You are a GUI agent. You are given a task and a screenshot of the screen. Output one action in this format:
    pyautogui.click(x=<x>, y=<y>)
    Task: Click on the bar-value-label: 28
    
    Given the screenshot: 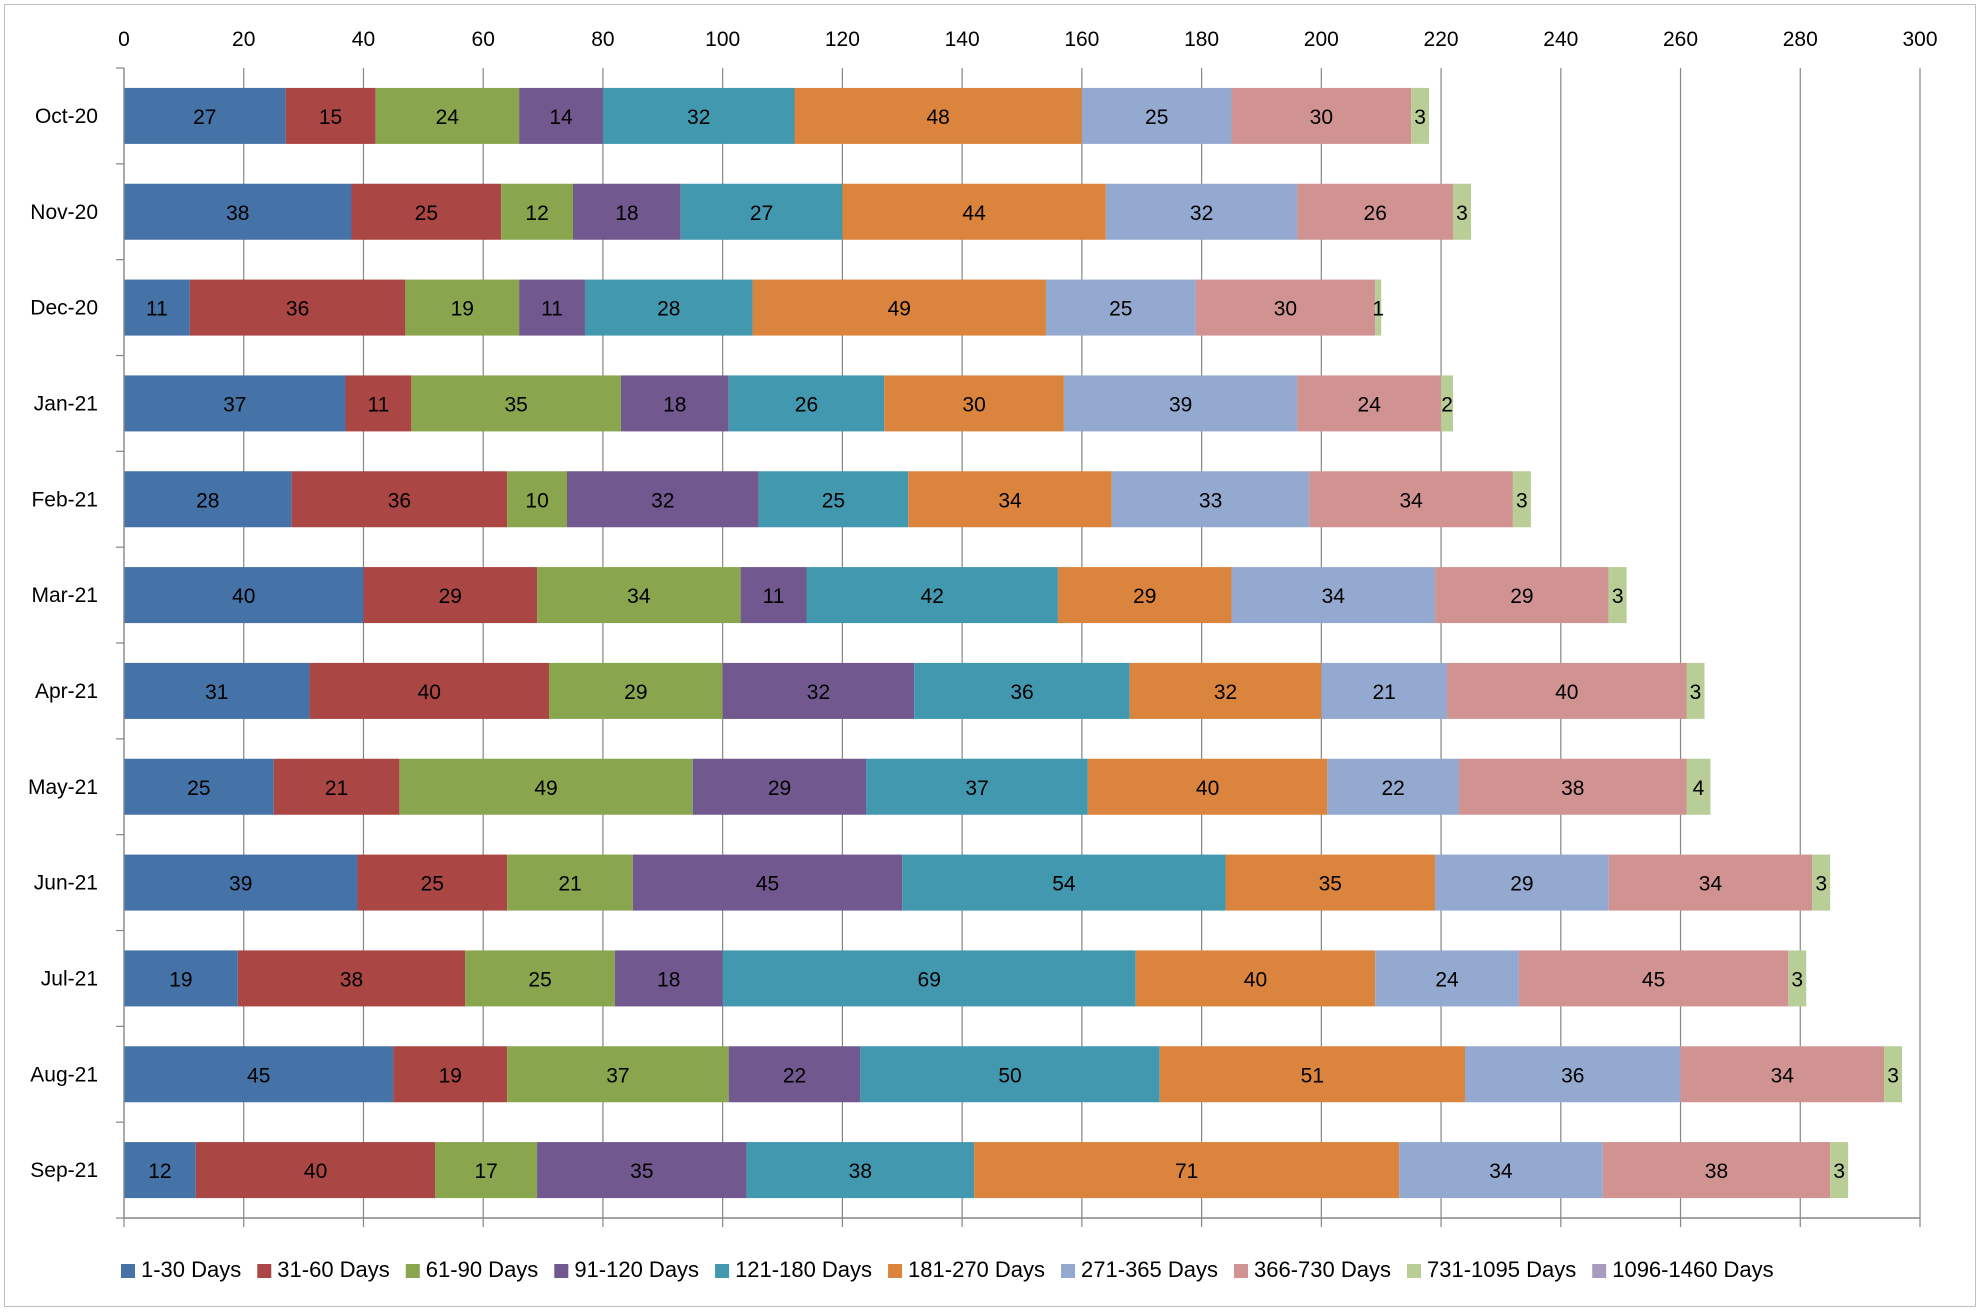 What is the action you would take?
    pyautogui.click(x=207, y=500)
    